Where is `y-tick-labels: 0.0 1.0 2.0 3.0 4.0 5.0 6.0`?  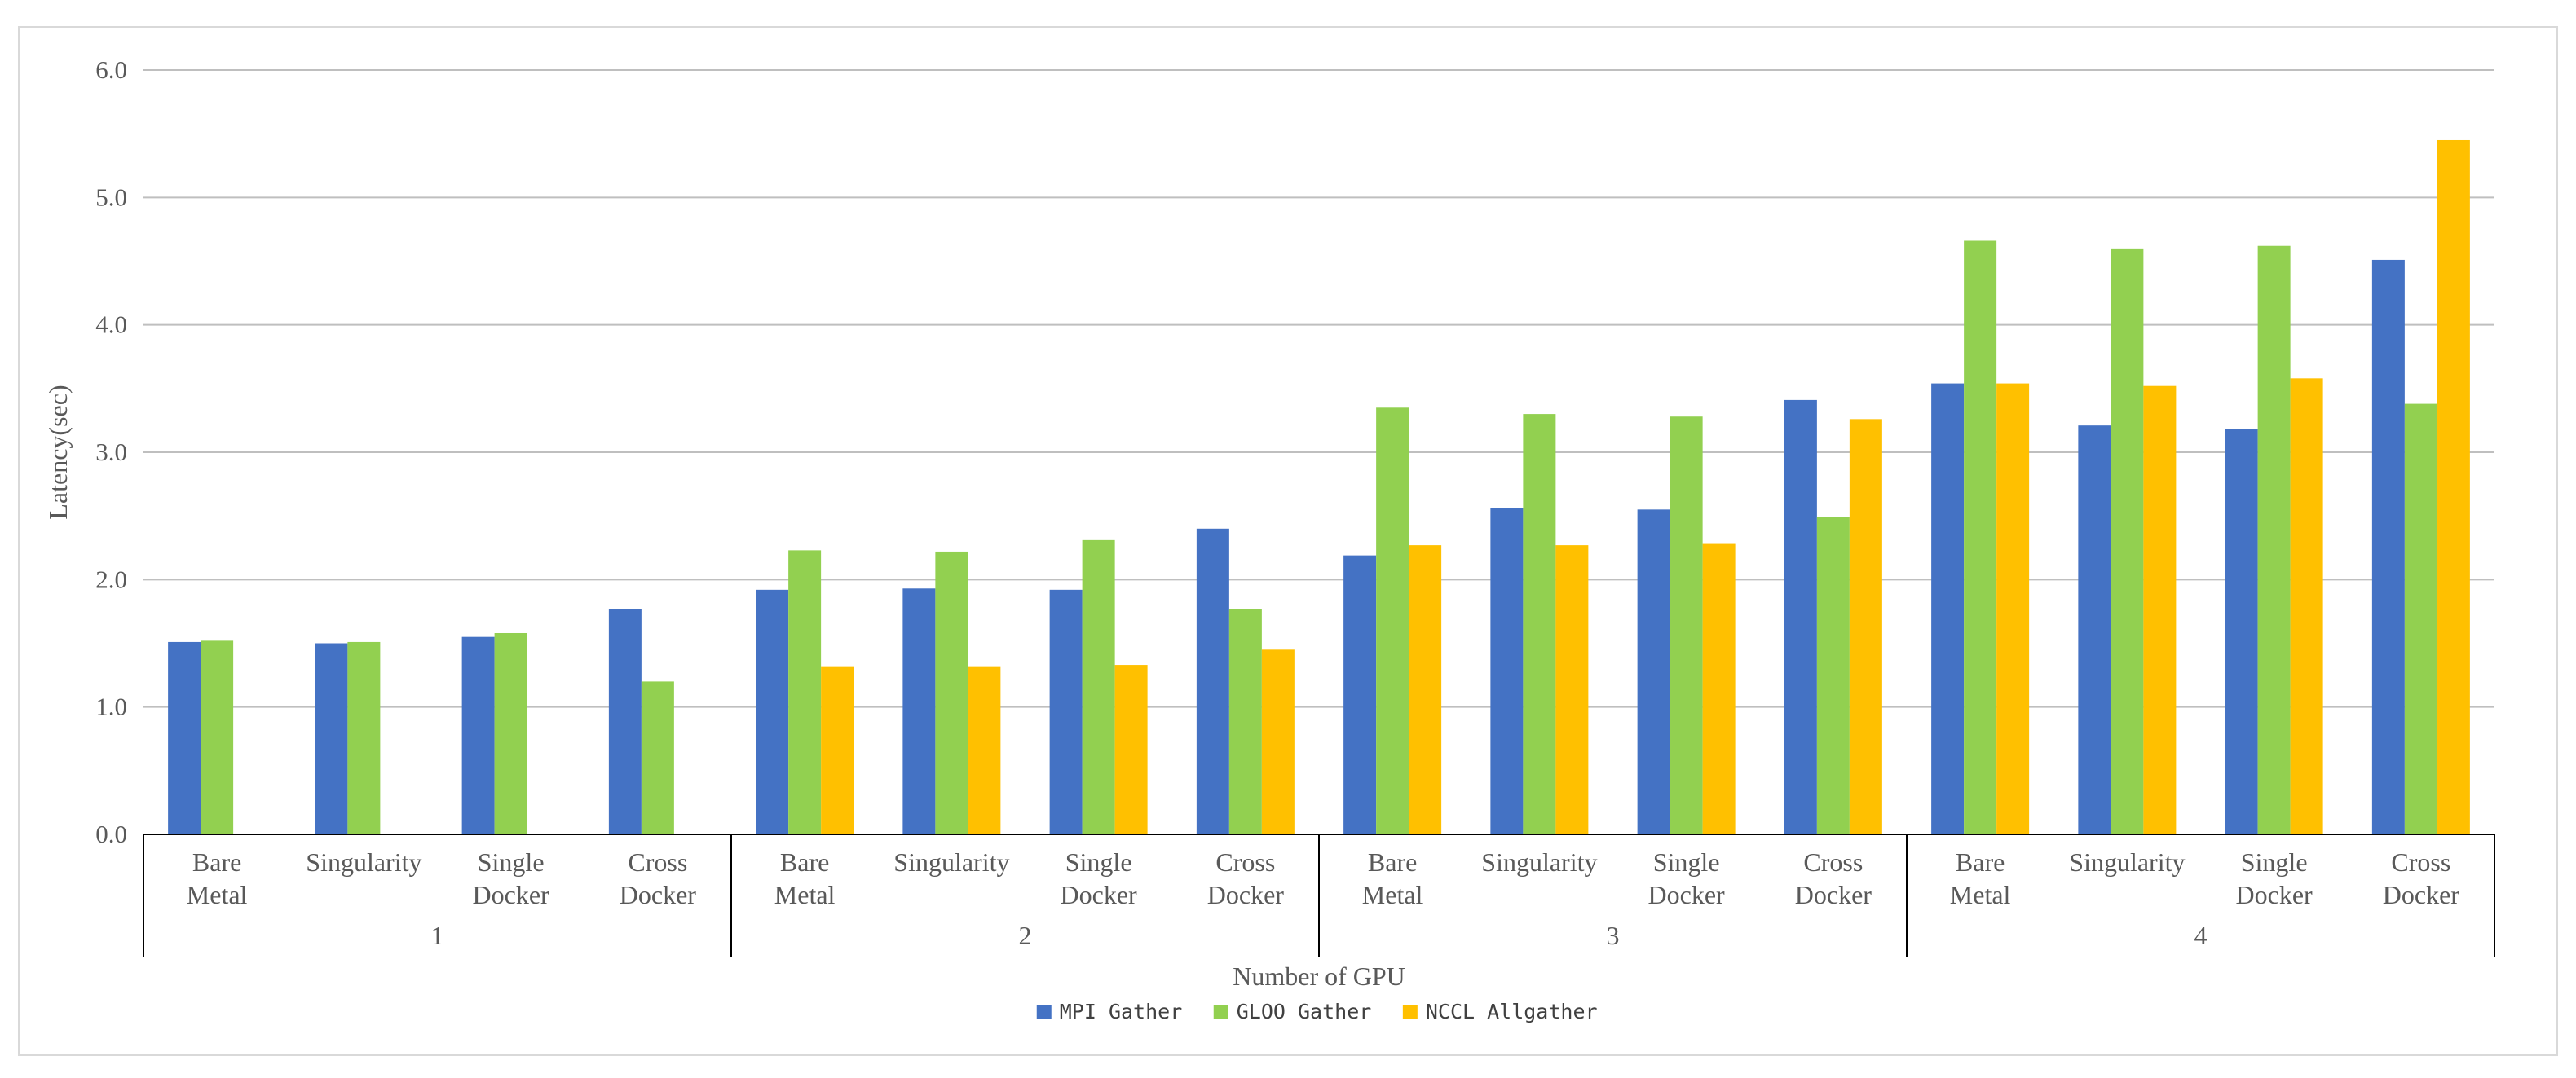 y-tick-labels: 0.0 1.0 2.0 3.0 4.0 5.0 6.0 is located at coordinates (111, 451).